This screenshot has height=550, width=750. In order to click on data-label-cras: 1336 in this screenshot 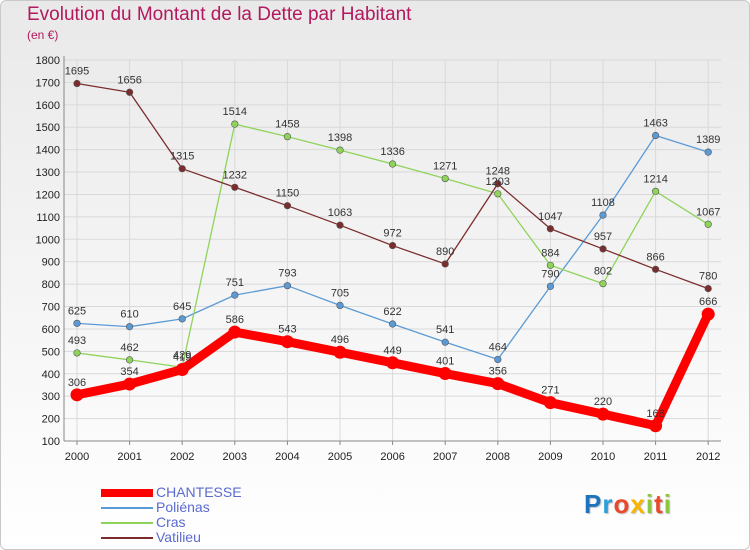, I will do `click(392, 152)`.